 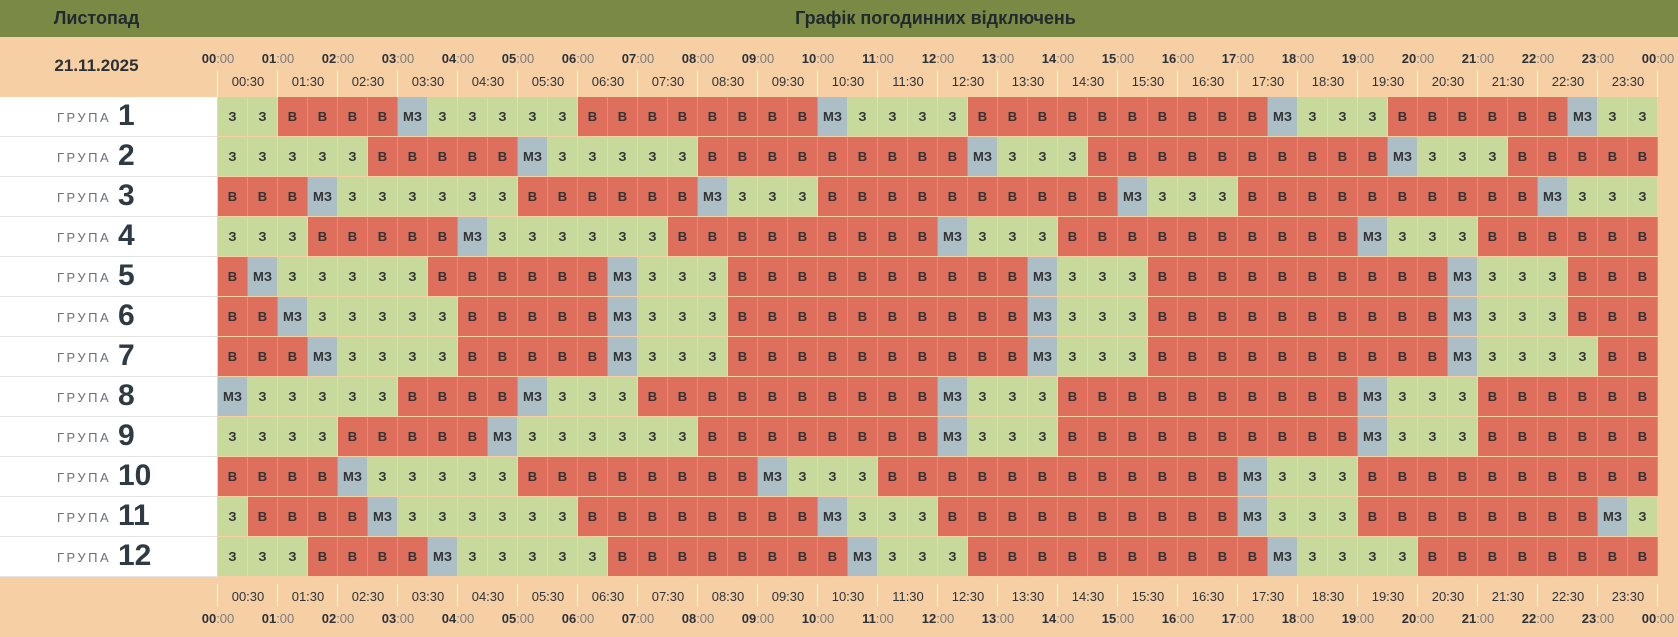 What do you see at coordinates (368, 81) in the screenshot?
I see `half-hour-label: 02:30` at bounding box center [368, 81].